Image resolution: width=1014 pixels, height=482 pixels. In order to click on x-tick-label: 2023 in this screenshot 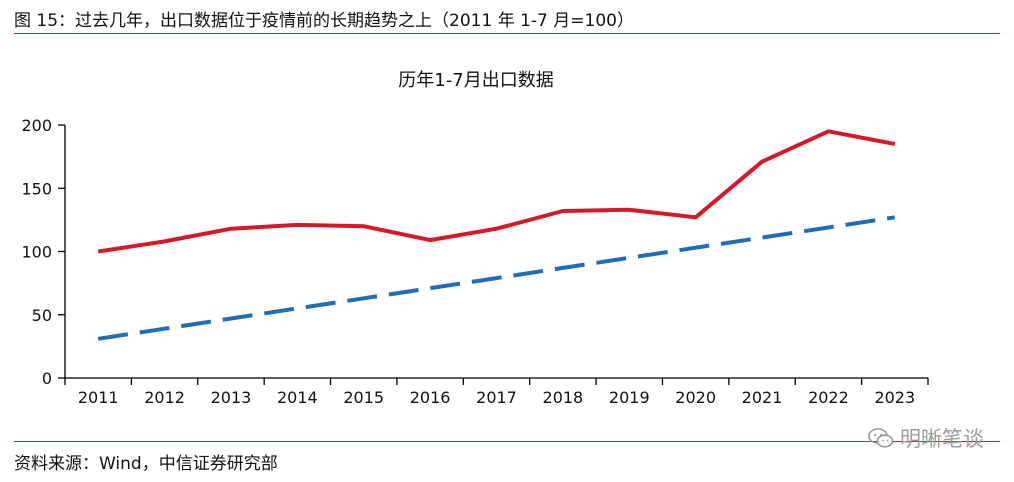, I will do `click(894, 397)`.